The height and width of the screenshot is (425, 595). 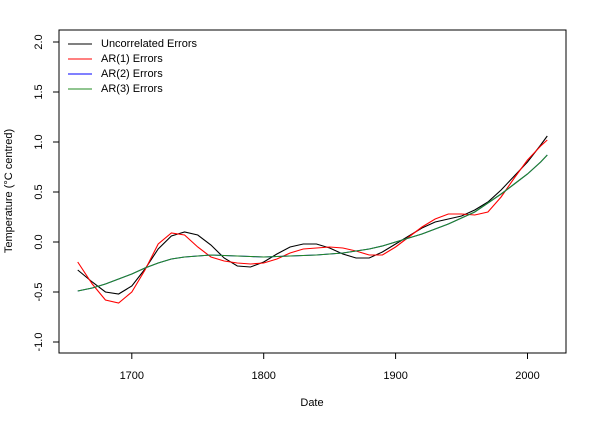 I want to click on x-tick-label: 1800, so click(x=263, y=376).